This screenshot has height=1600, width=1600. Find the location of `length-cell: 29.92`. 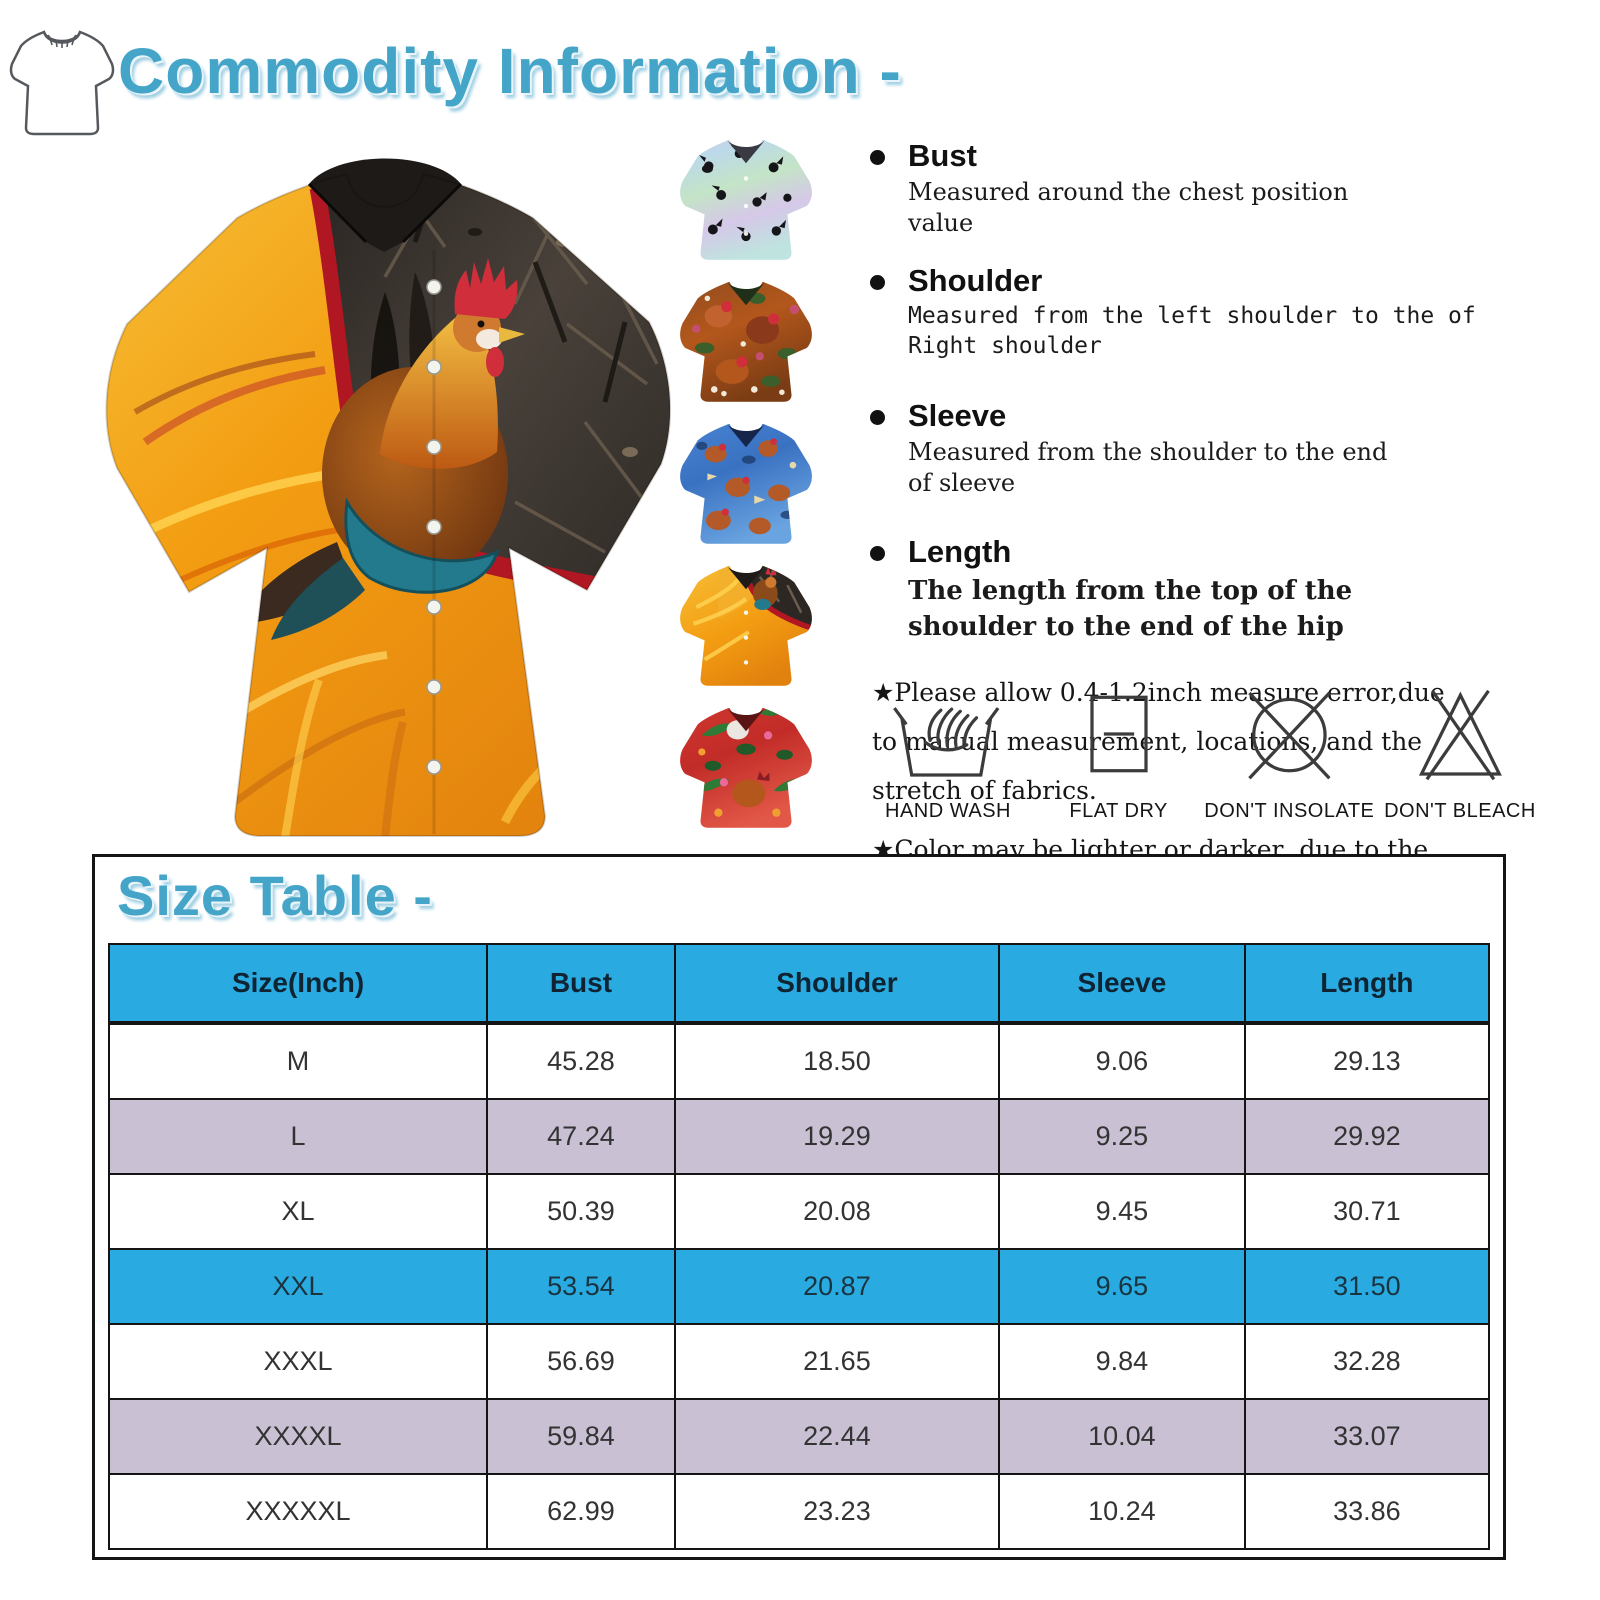

length-cell: 29.92 is located at coordinates (1367, 1136).